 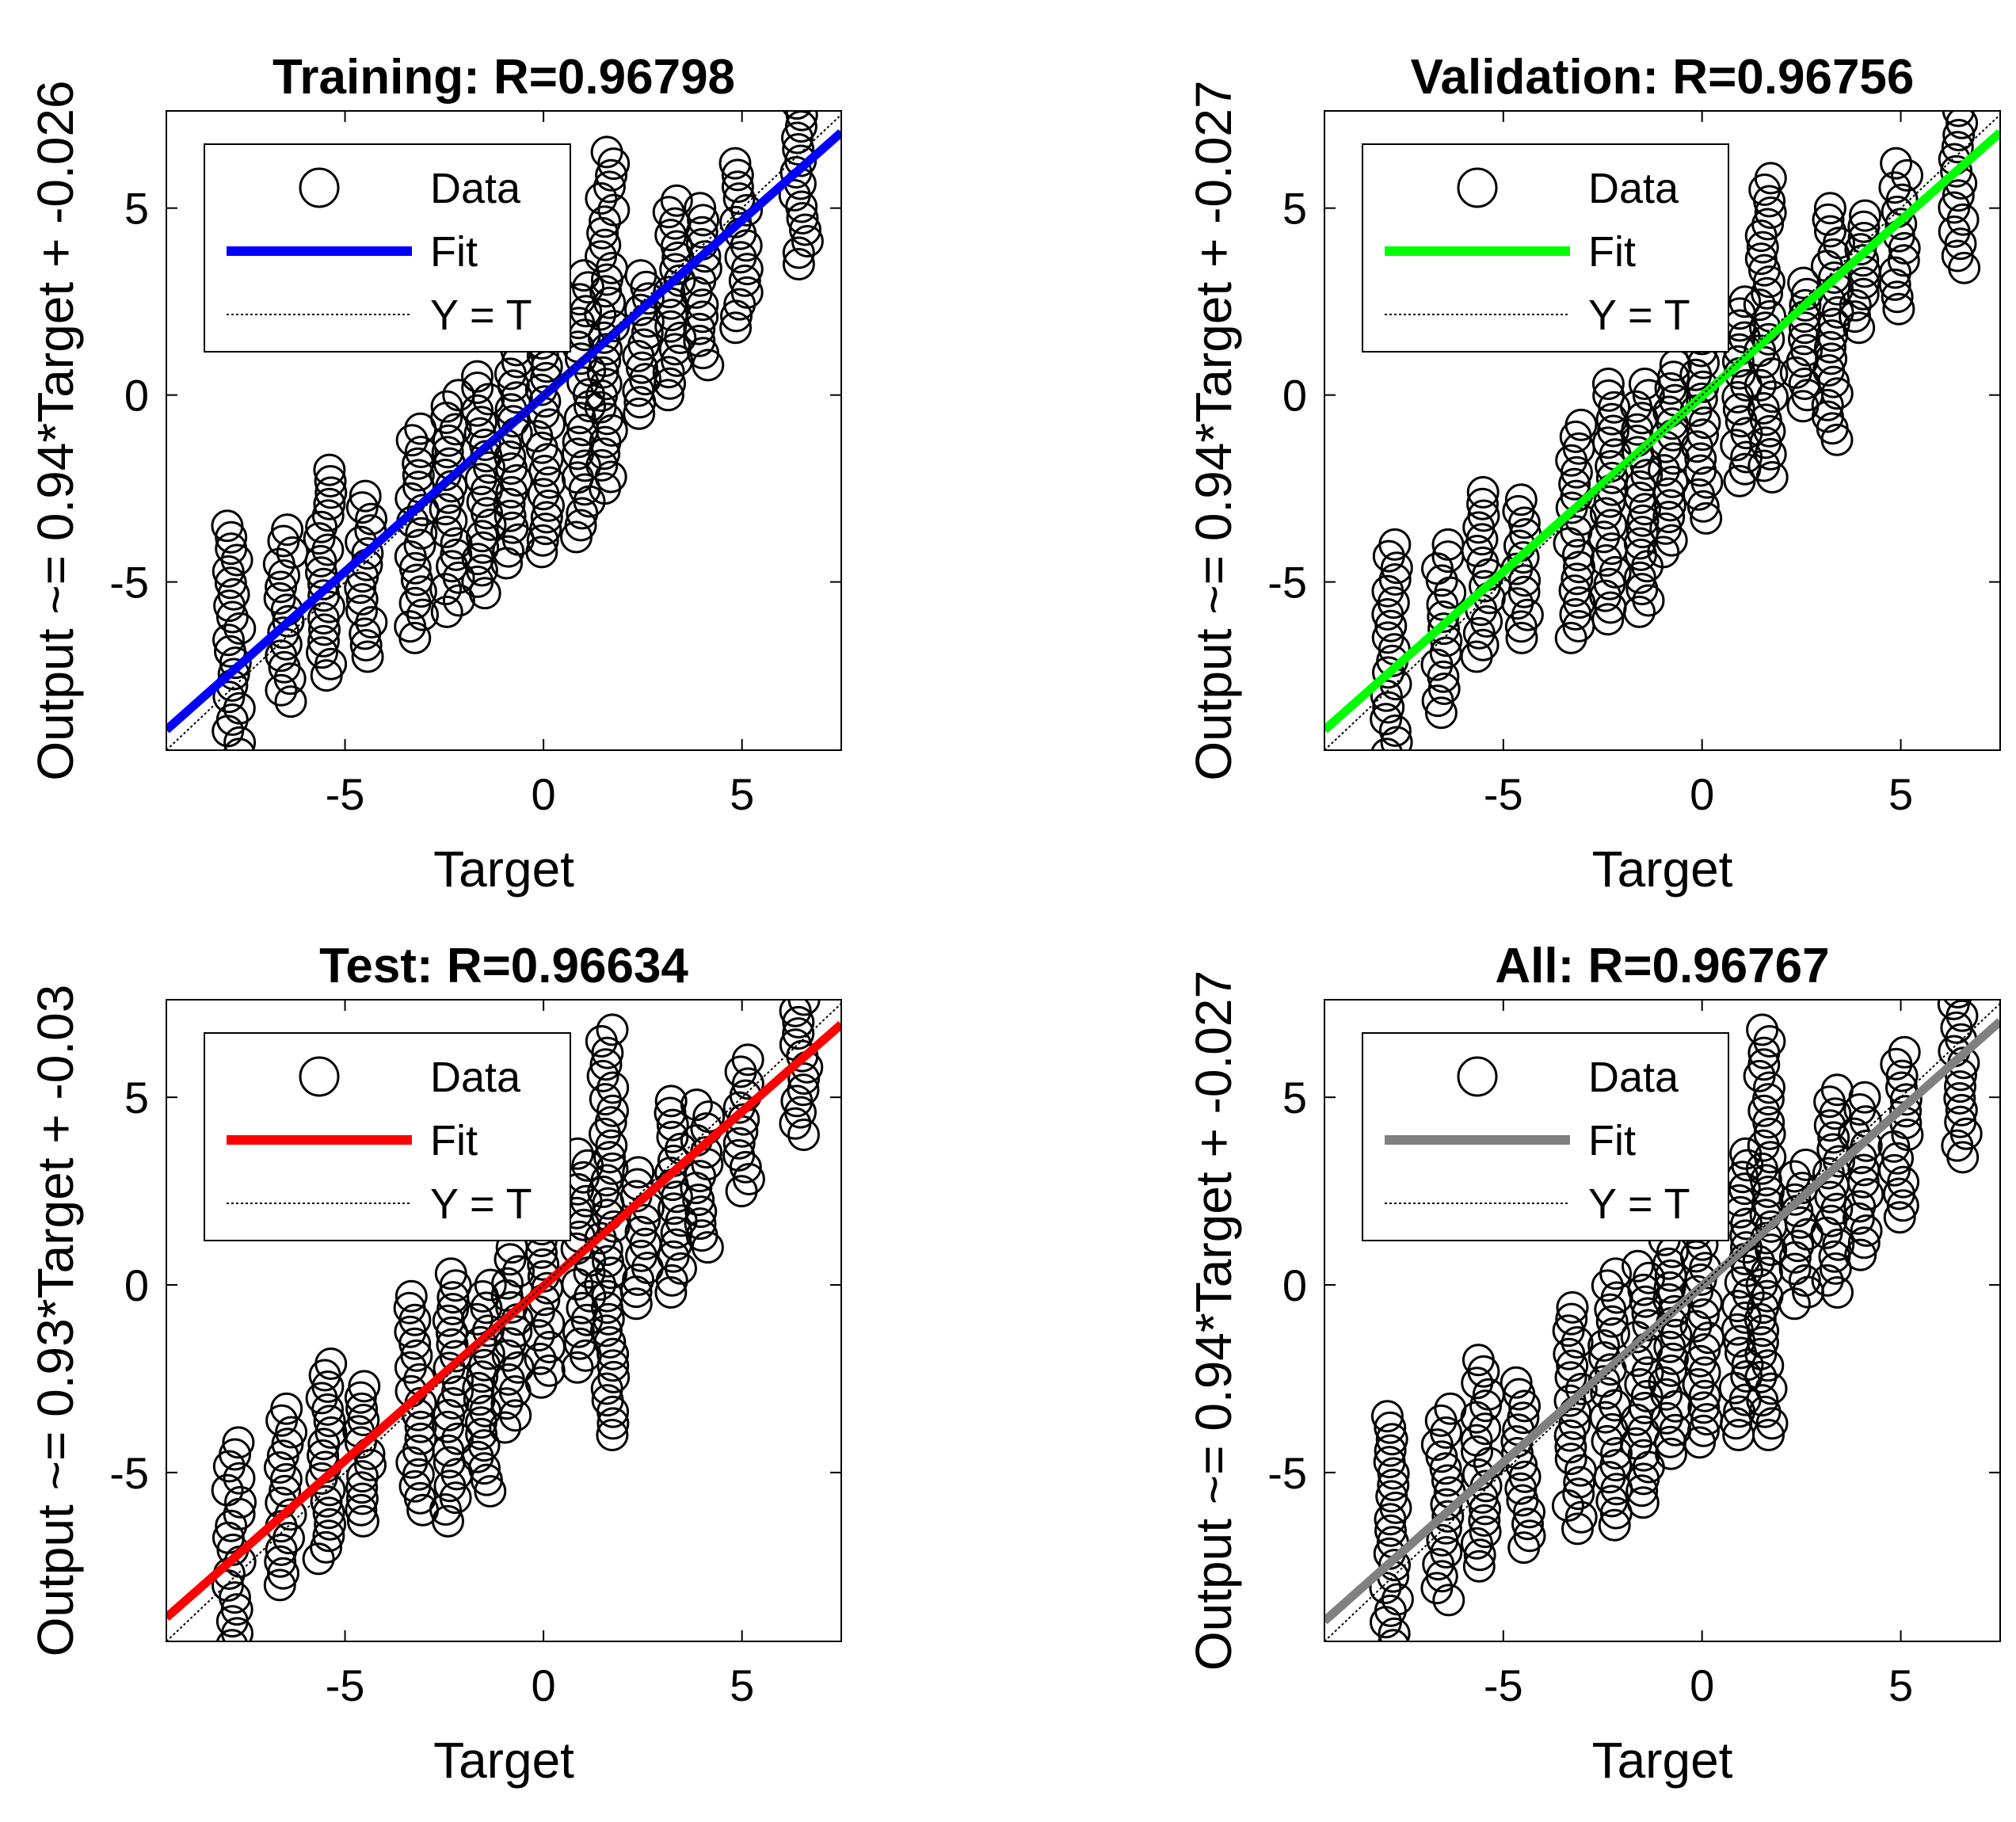 I want to click on x-tick-label: 5, so click(x=742, y=1685).